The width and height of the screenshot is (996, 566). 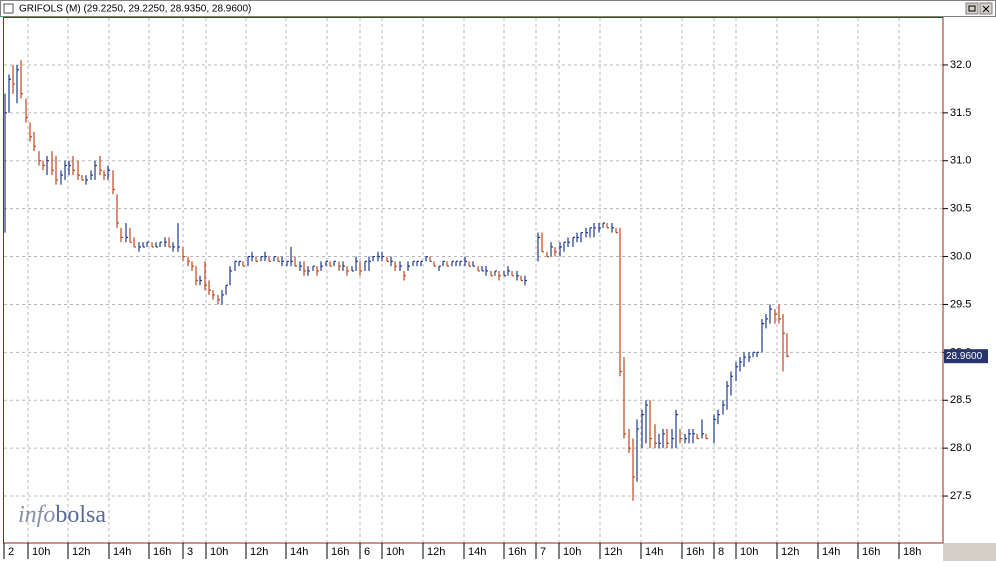 I want to click on y-tick-label: 28.5, so click(x=960, y=400).